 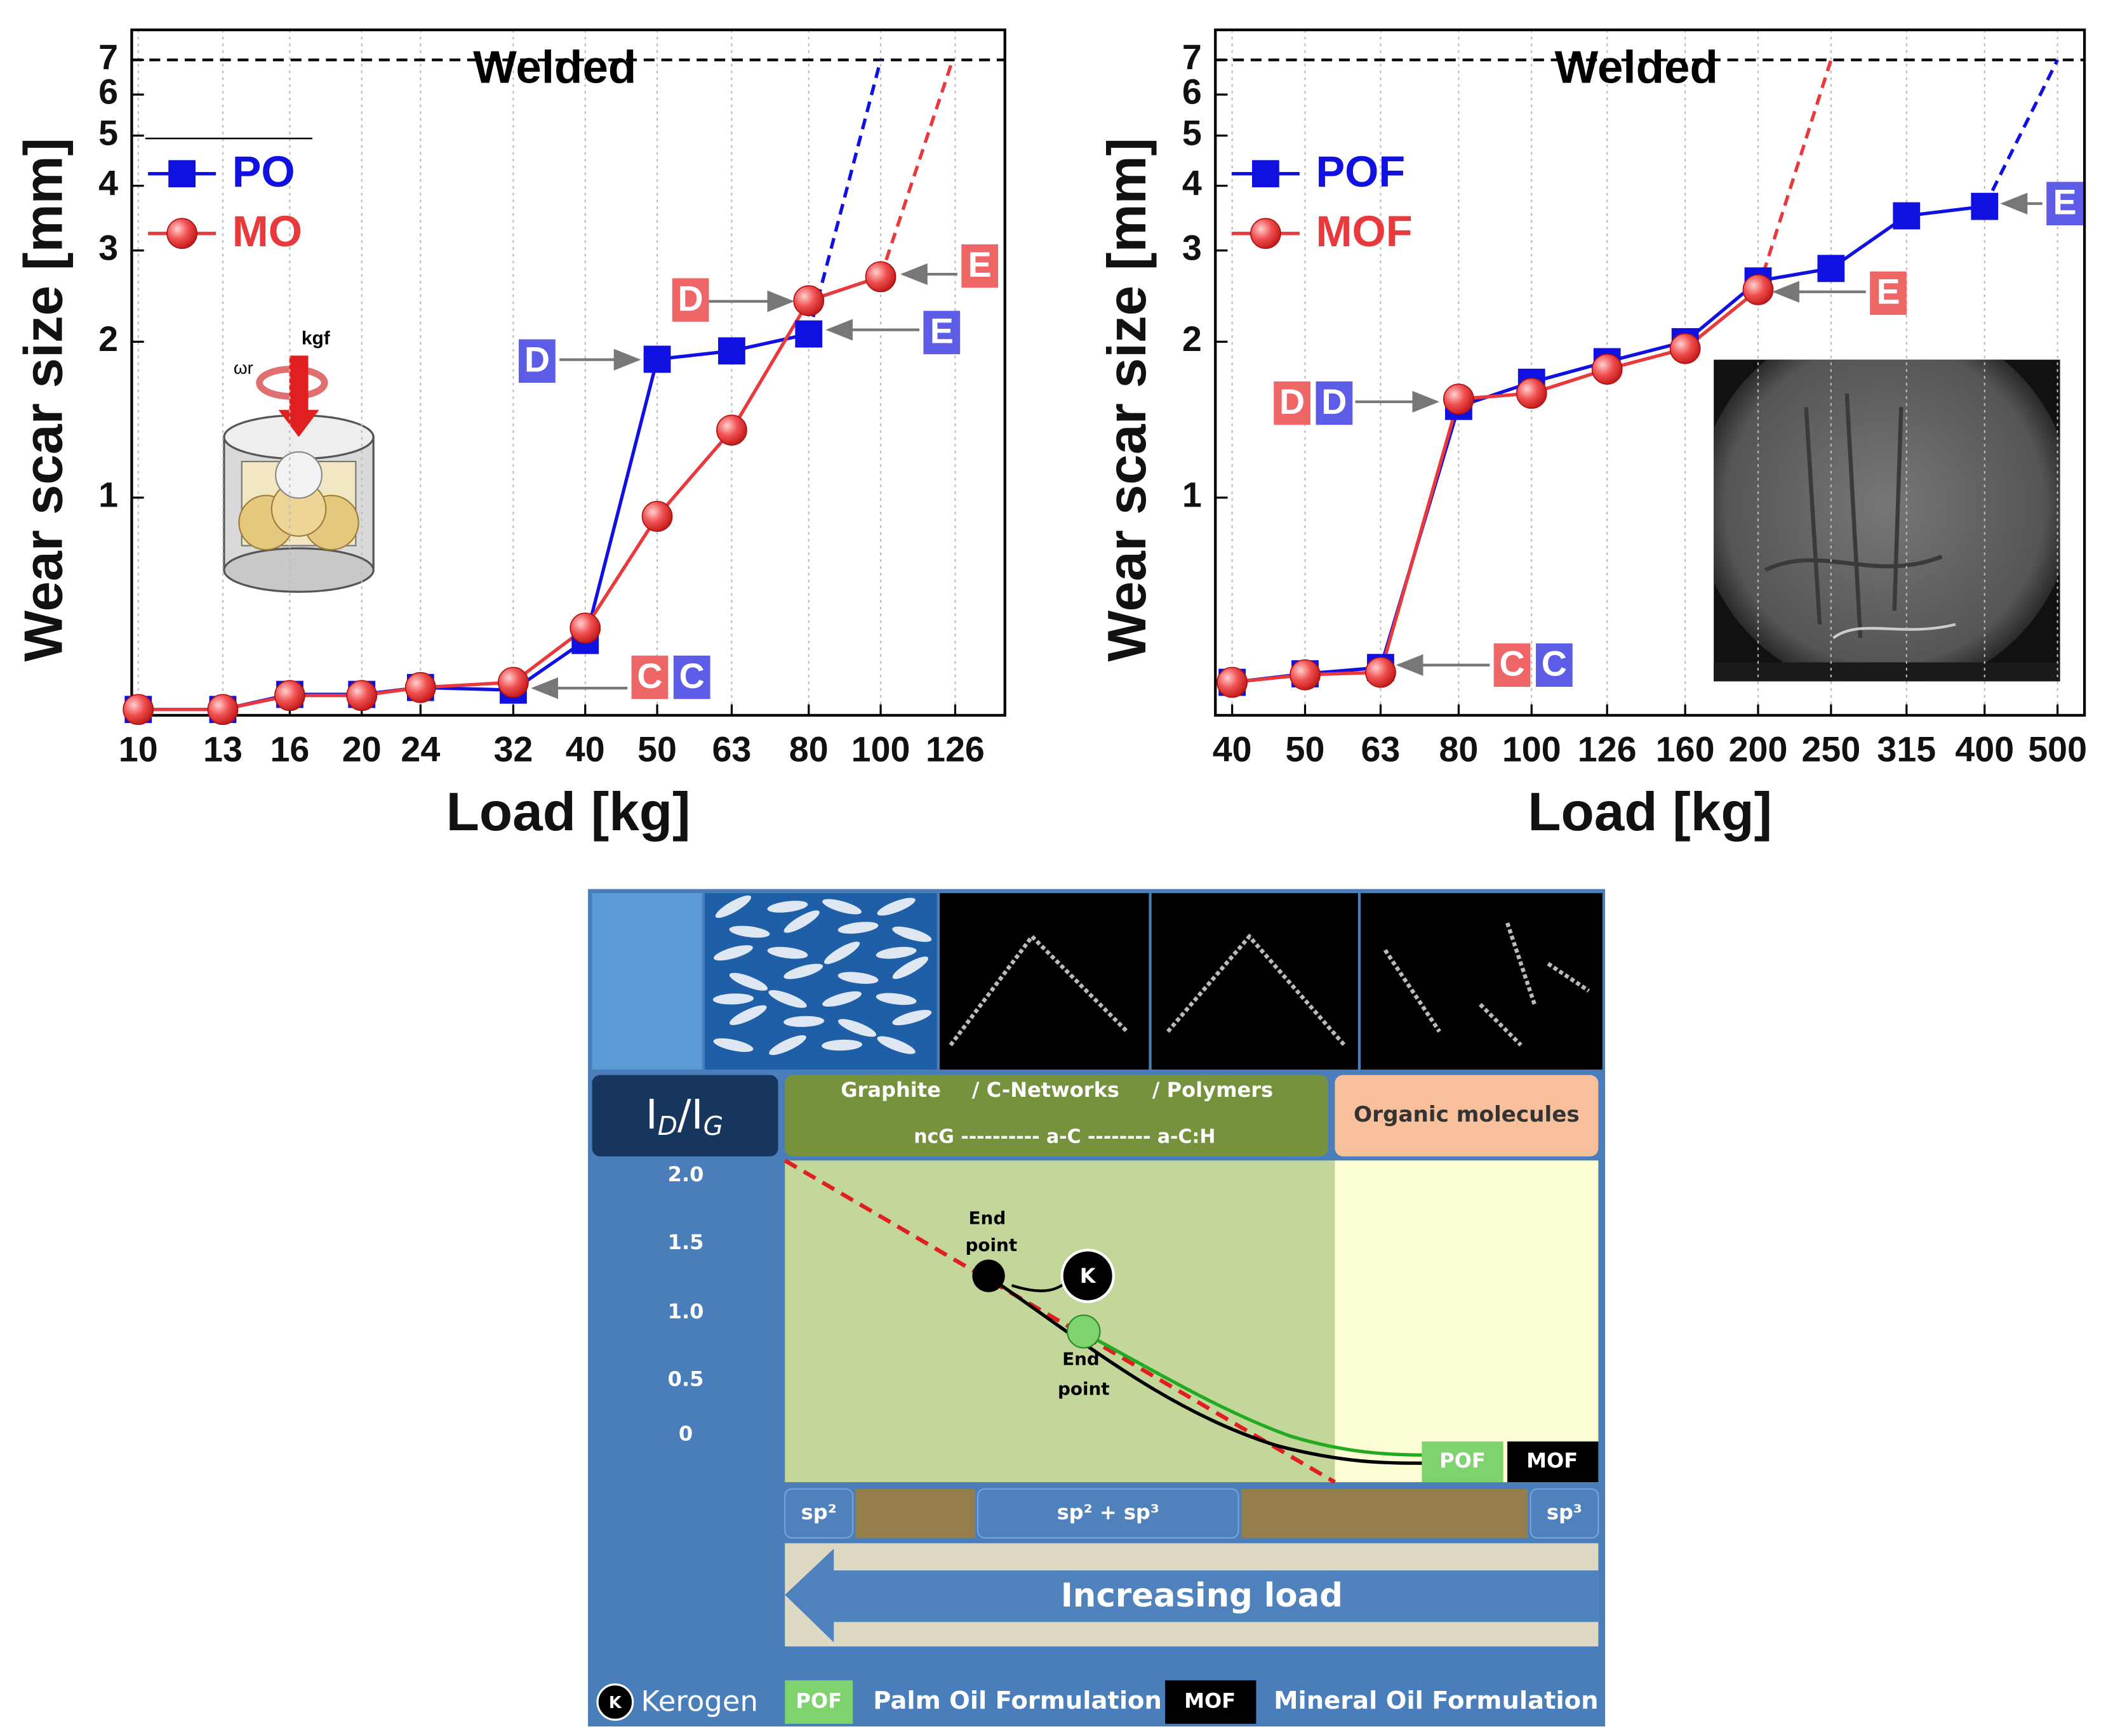 I want to click on y-tick-label: 7, so click(x=108, y=57).